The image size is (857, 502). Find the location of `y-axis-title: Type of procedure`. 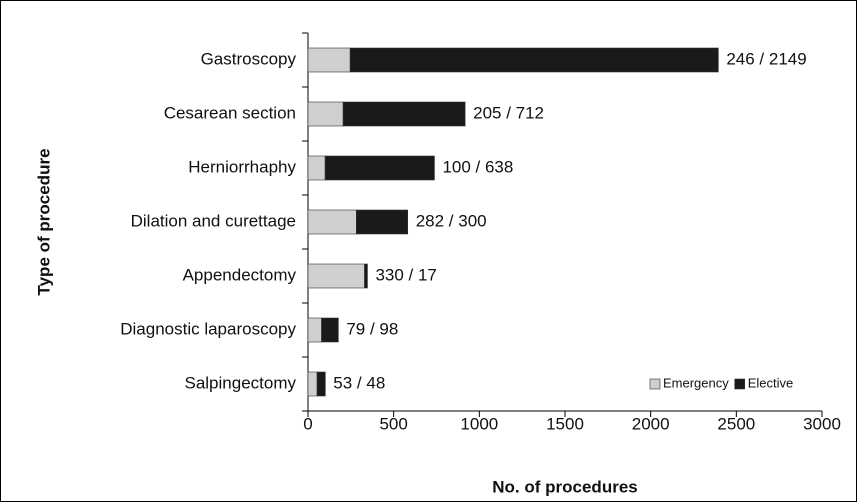

y-axis-title: Type of procedure is located at coordinates (43, 221).